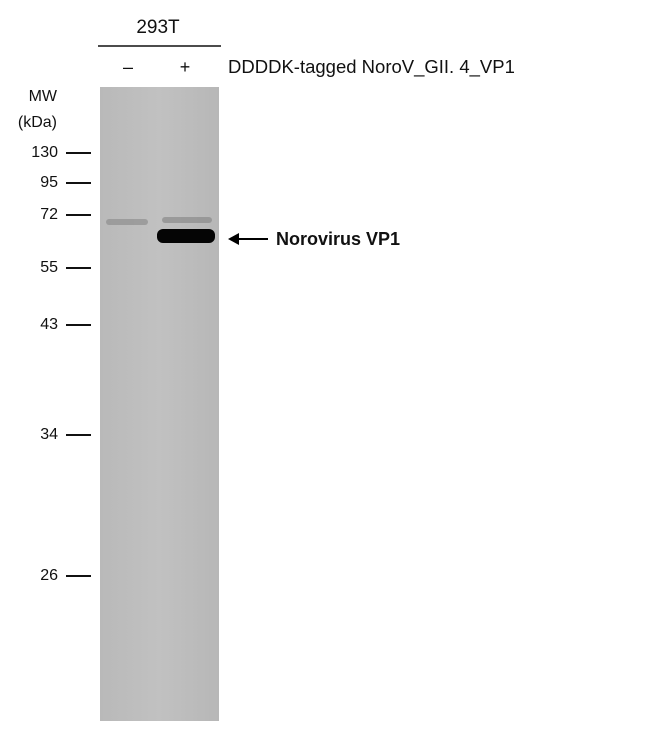 Image resolution: width=650 pixels, height=732 pixels. Describe the element at coordinates (185, 67) in the screenshot. I see `lane-label: +` at that location.